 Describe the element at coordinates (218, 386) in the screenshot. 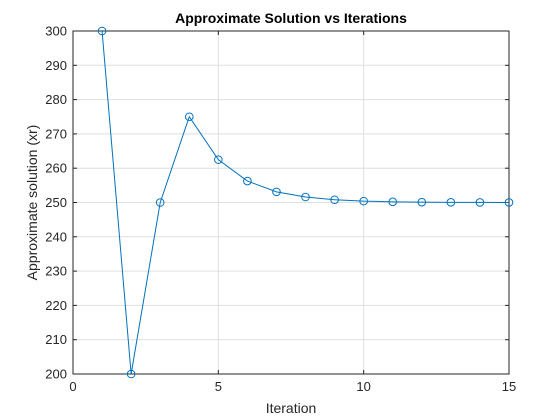

I see `x-tick-label: 5` at that location.